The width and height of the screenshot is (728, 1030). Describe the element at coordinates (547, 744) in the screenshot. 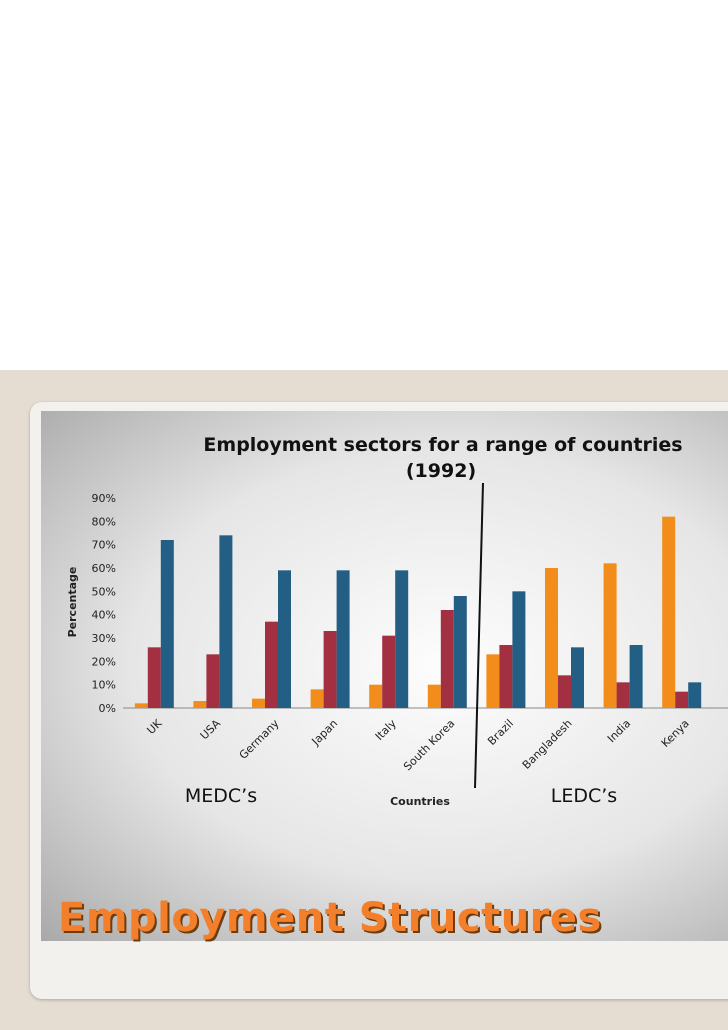

I see `x-tick-label: Bangladesh` at that location.